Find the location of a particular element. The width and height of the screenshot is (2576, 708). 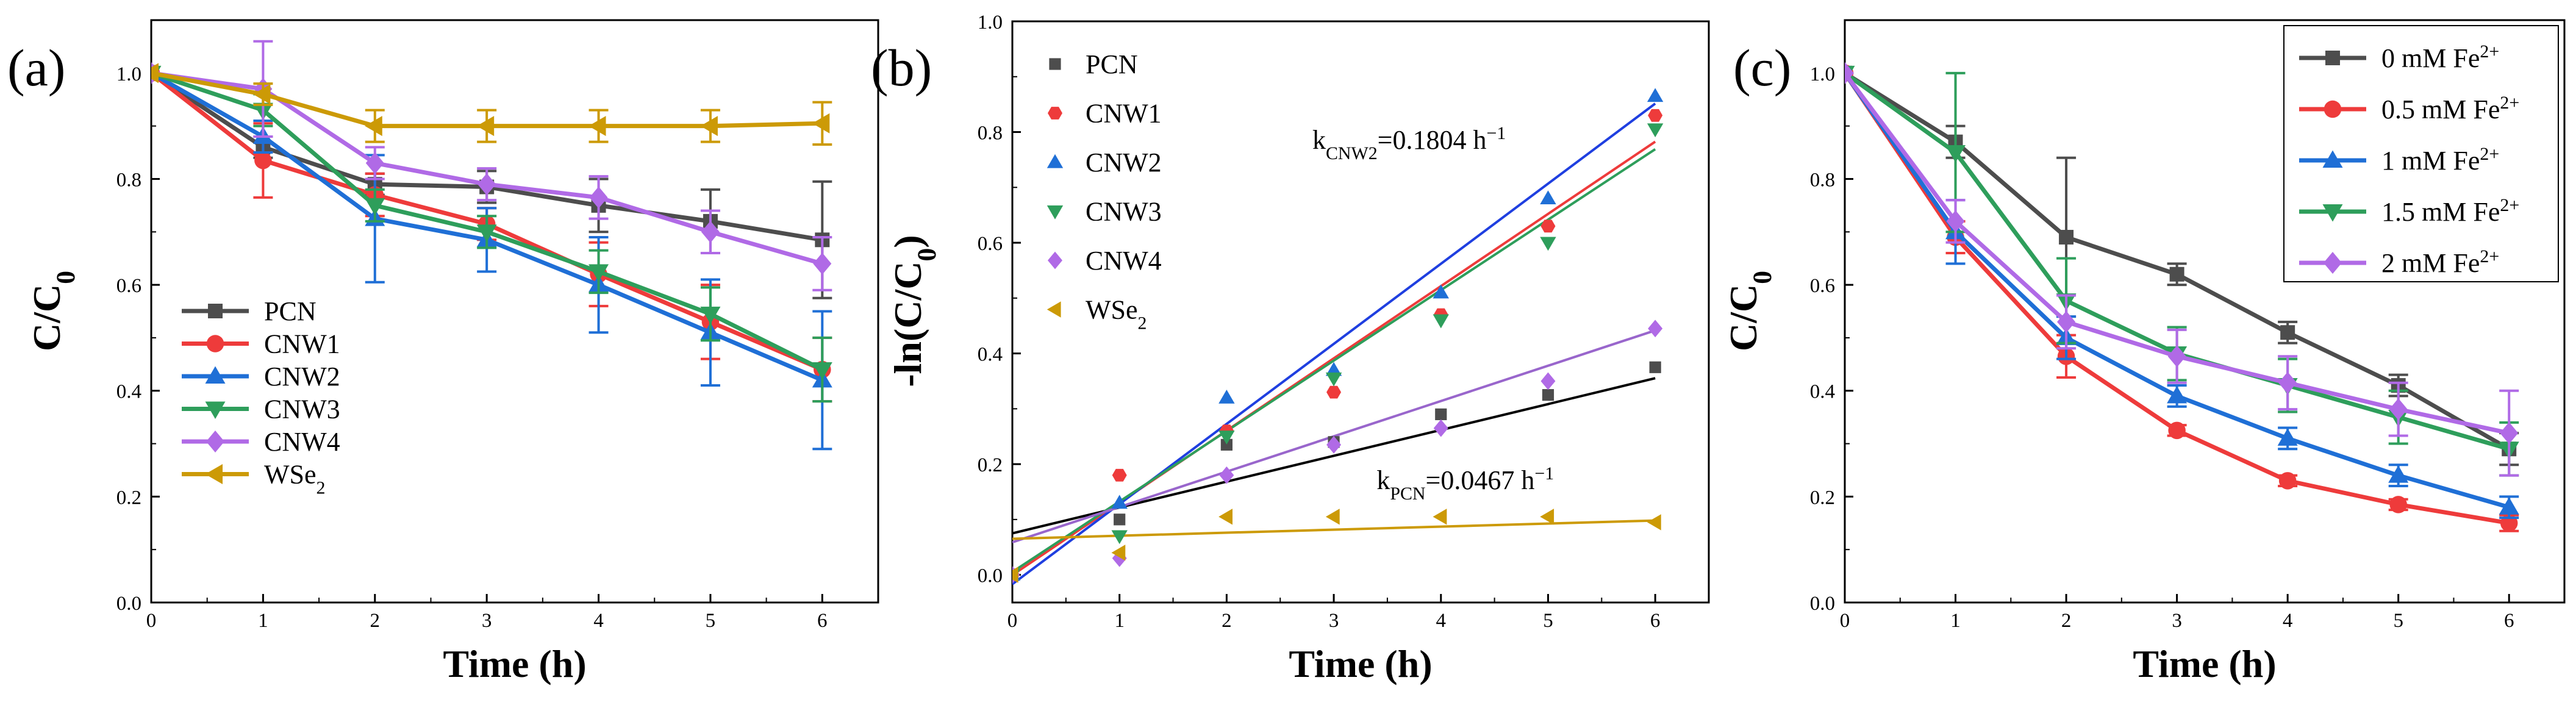

legend-label: WSe2 is located at coordinates (294, 479).